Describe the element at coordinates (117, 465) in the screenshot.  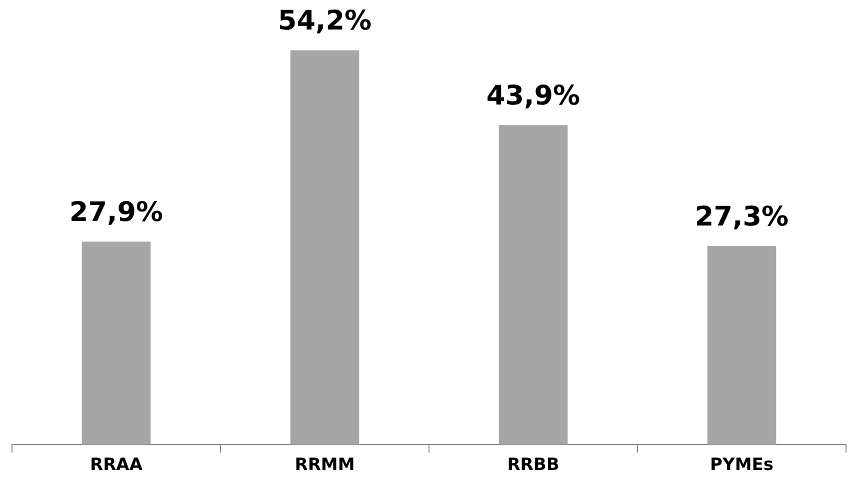
I see `x-tick-label: RRAA` at that location.